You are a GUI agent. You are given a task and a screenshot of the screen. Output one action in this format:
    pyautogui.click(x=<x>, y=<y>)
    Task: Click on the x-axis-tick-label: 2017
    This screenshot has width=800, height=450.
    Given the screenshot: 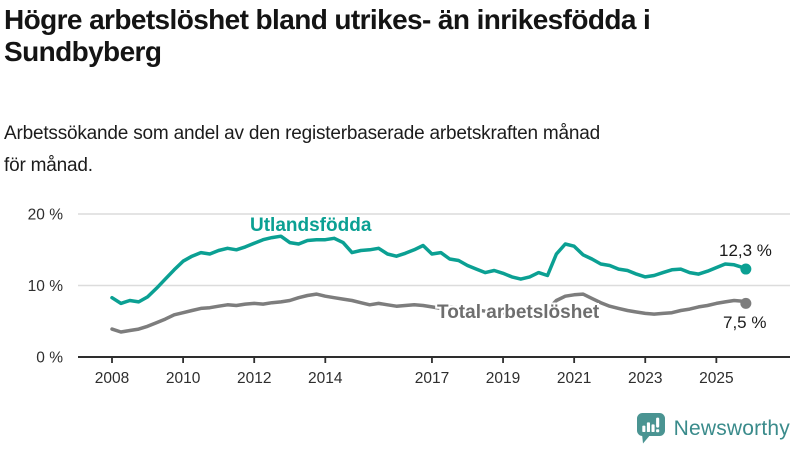 What is the action you would take?
    pyautogui.click(x=432, y=378)
    